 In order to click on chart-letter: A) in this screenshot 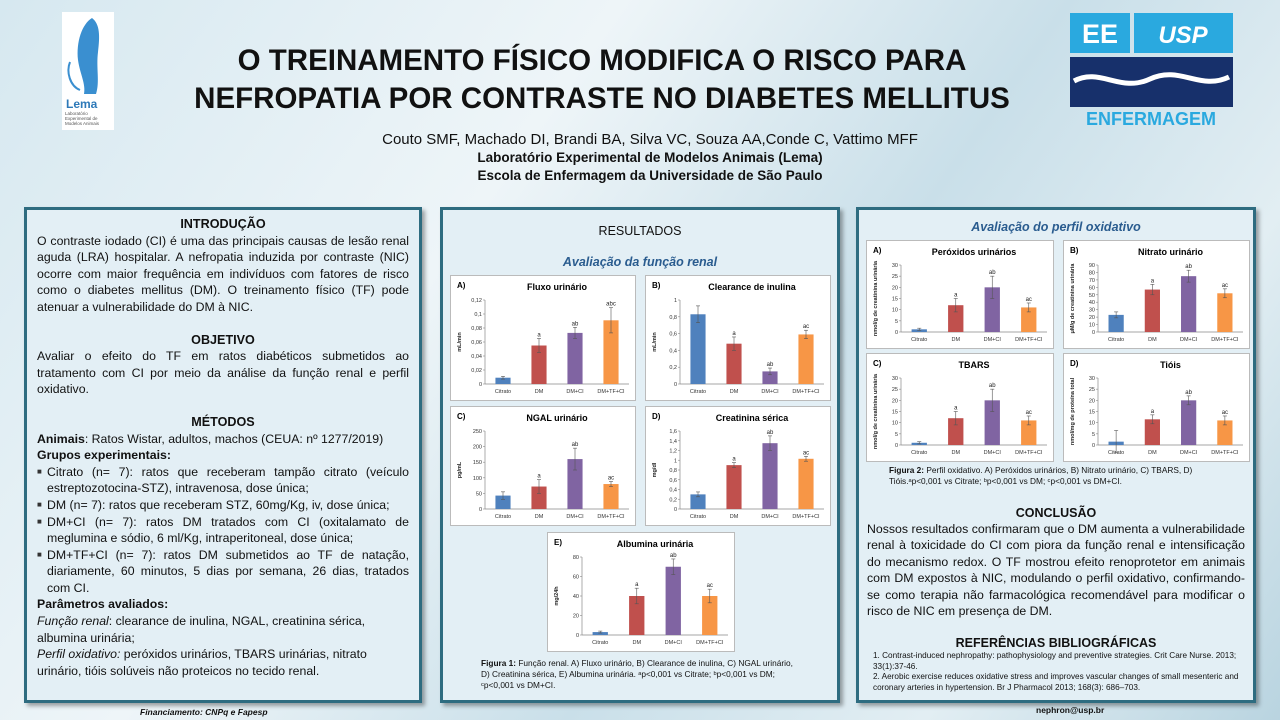, I will do `click(461, 285)`.